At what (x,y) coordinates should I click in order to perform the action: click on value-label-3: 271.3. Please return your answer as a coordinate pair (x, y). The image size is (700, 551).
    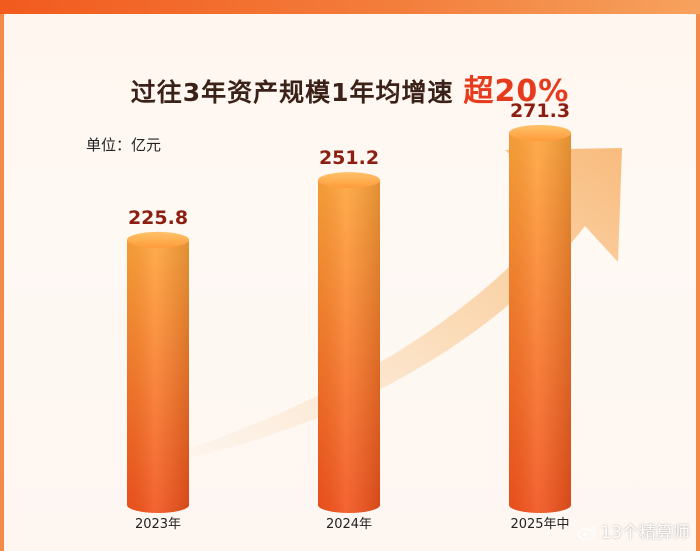
    Looking at the image, I should click on (540, 111).